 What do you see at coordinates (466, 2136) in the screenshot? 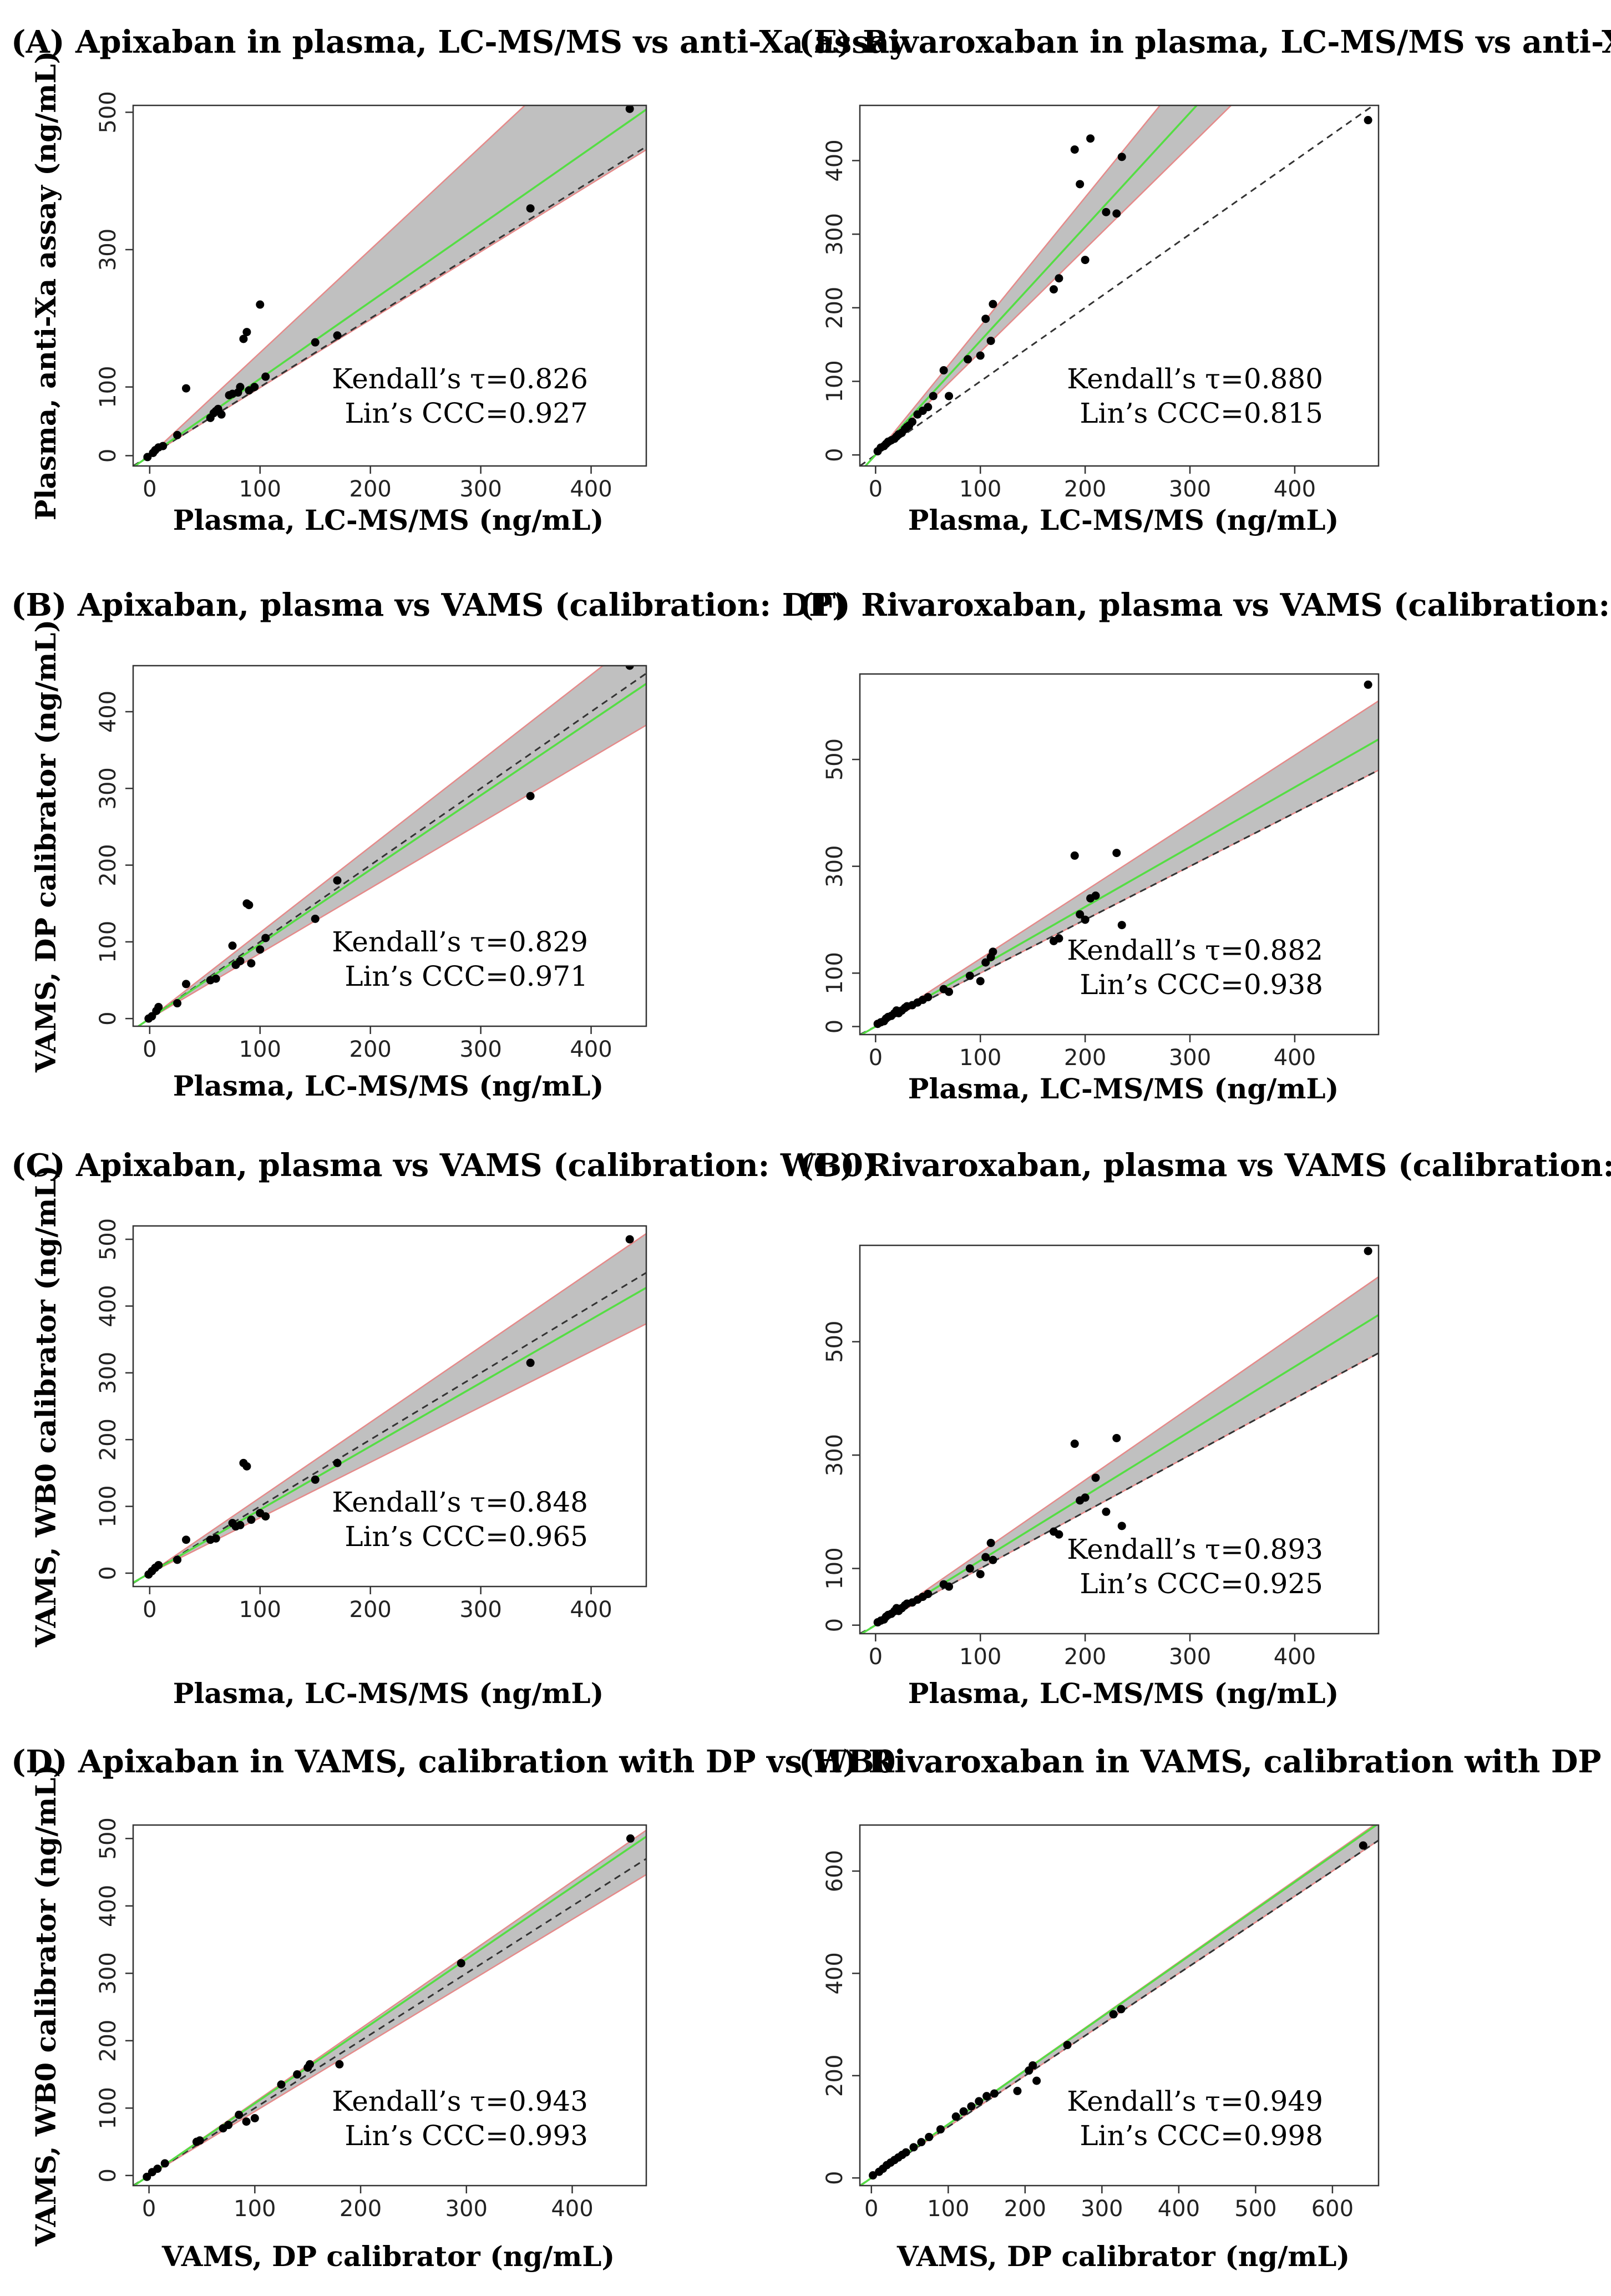
I see `lin-ccc-stat: Lin’s CCC=0.993` at bounding box center [466, 2136].